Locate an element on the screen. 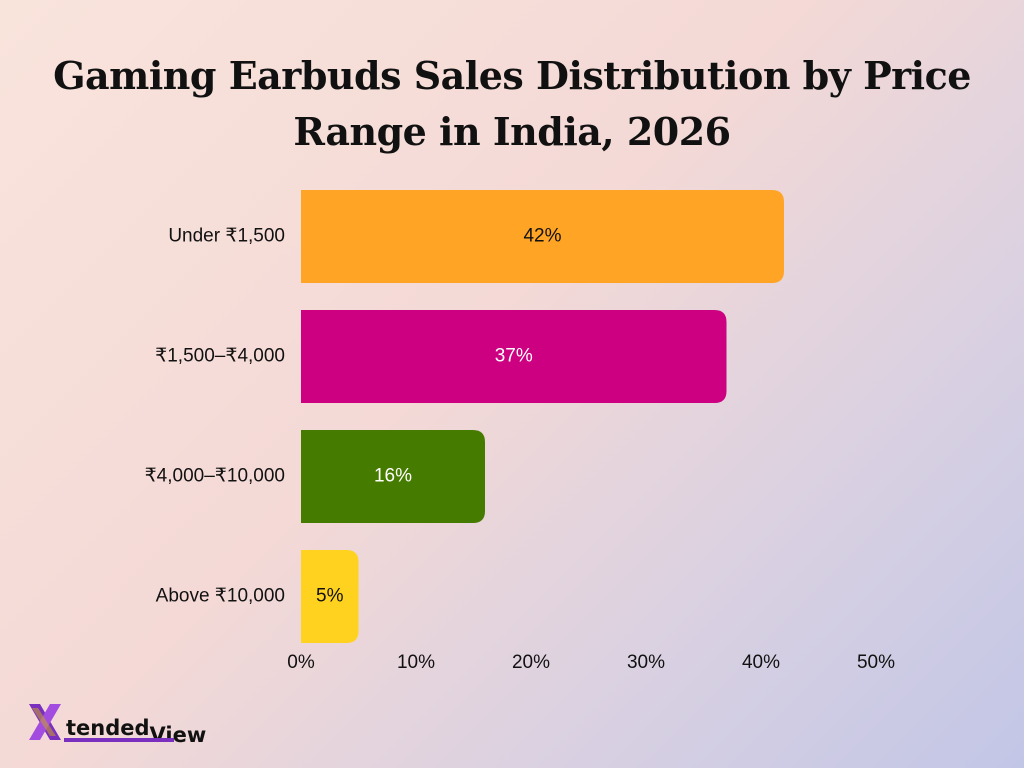  value-label: 16% is located at coordinates (393, 476).